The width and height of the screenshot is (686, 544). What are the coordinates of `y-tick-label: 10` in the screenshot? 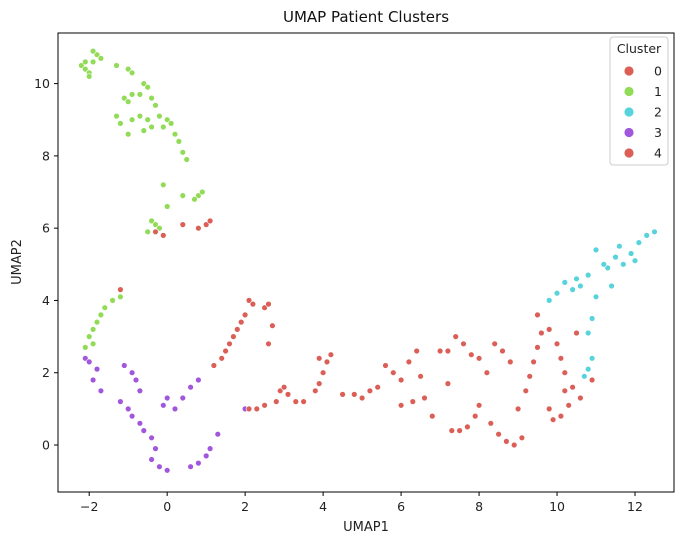 It's located at (42, 83).